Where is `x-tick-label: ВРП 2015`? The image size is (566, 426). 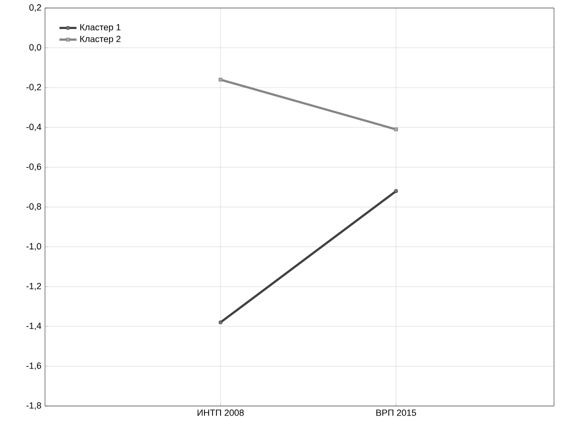 x-tick-label: ВРП 2015 is located at coordinates (396, 413).